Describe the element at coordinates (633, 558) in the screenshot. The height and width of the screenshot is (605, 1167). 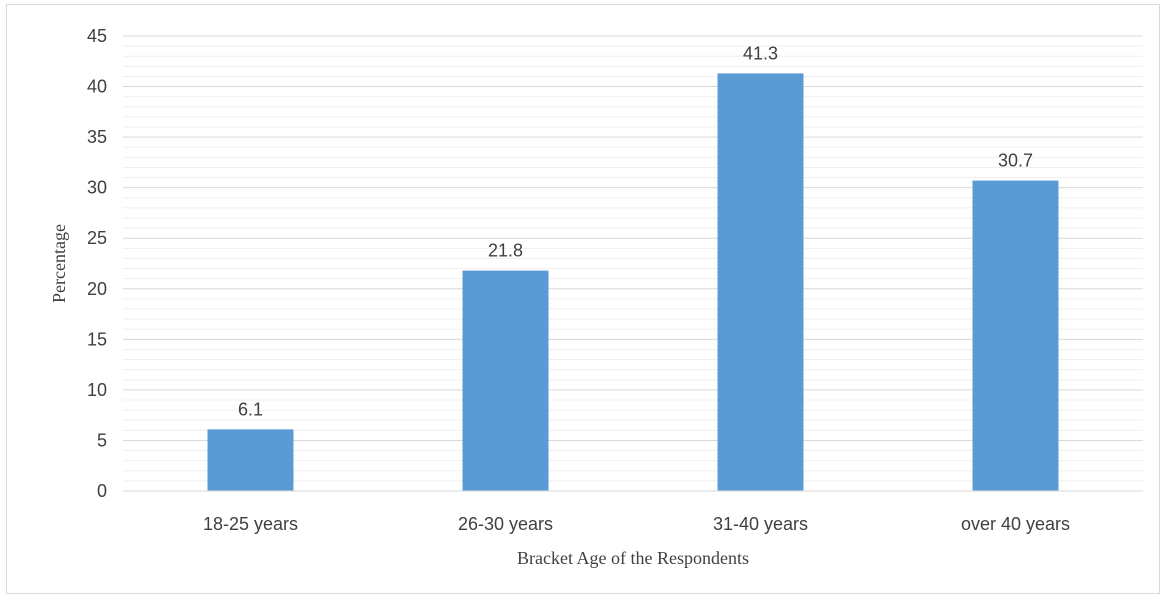
I see `x-axis-title: Bracket Age of the Respondents` at that location.